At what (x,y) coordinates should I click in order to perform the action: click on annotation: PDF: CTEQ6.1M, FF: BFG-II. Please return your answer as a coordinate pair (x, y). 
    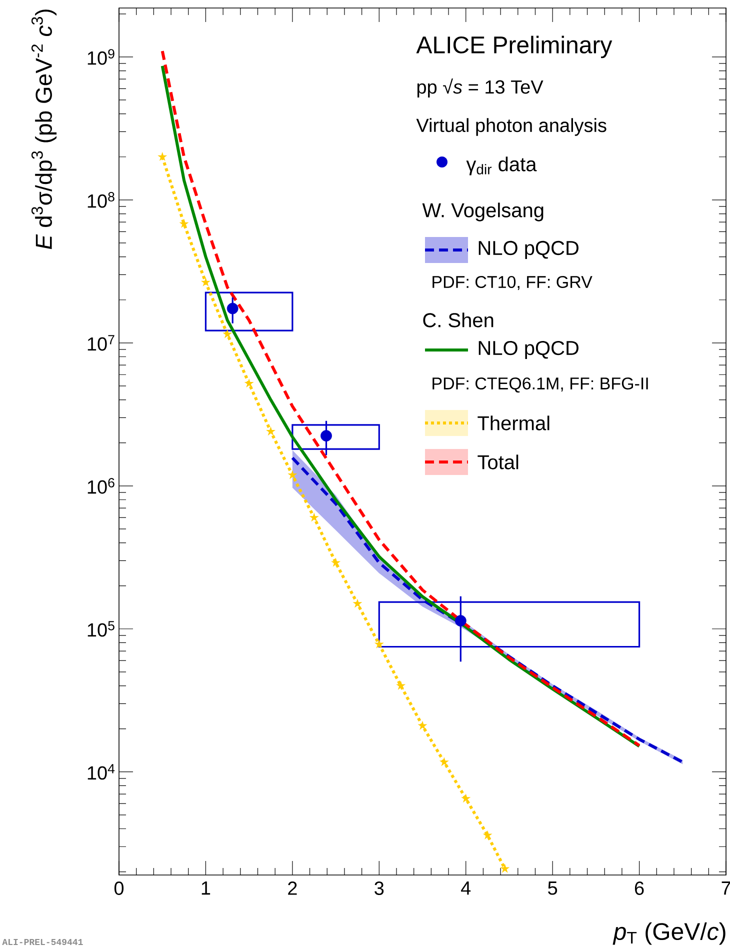
    Looking at the image, I should click on (540, 385).